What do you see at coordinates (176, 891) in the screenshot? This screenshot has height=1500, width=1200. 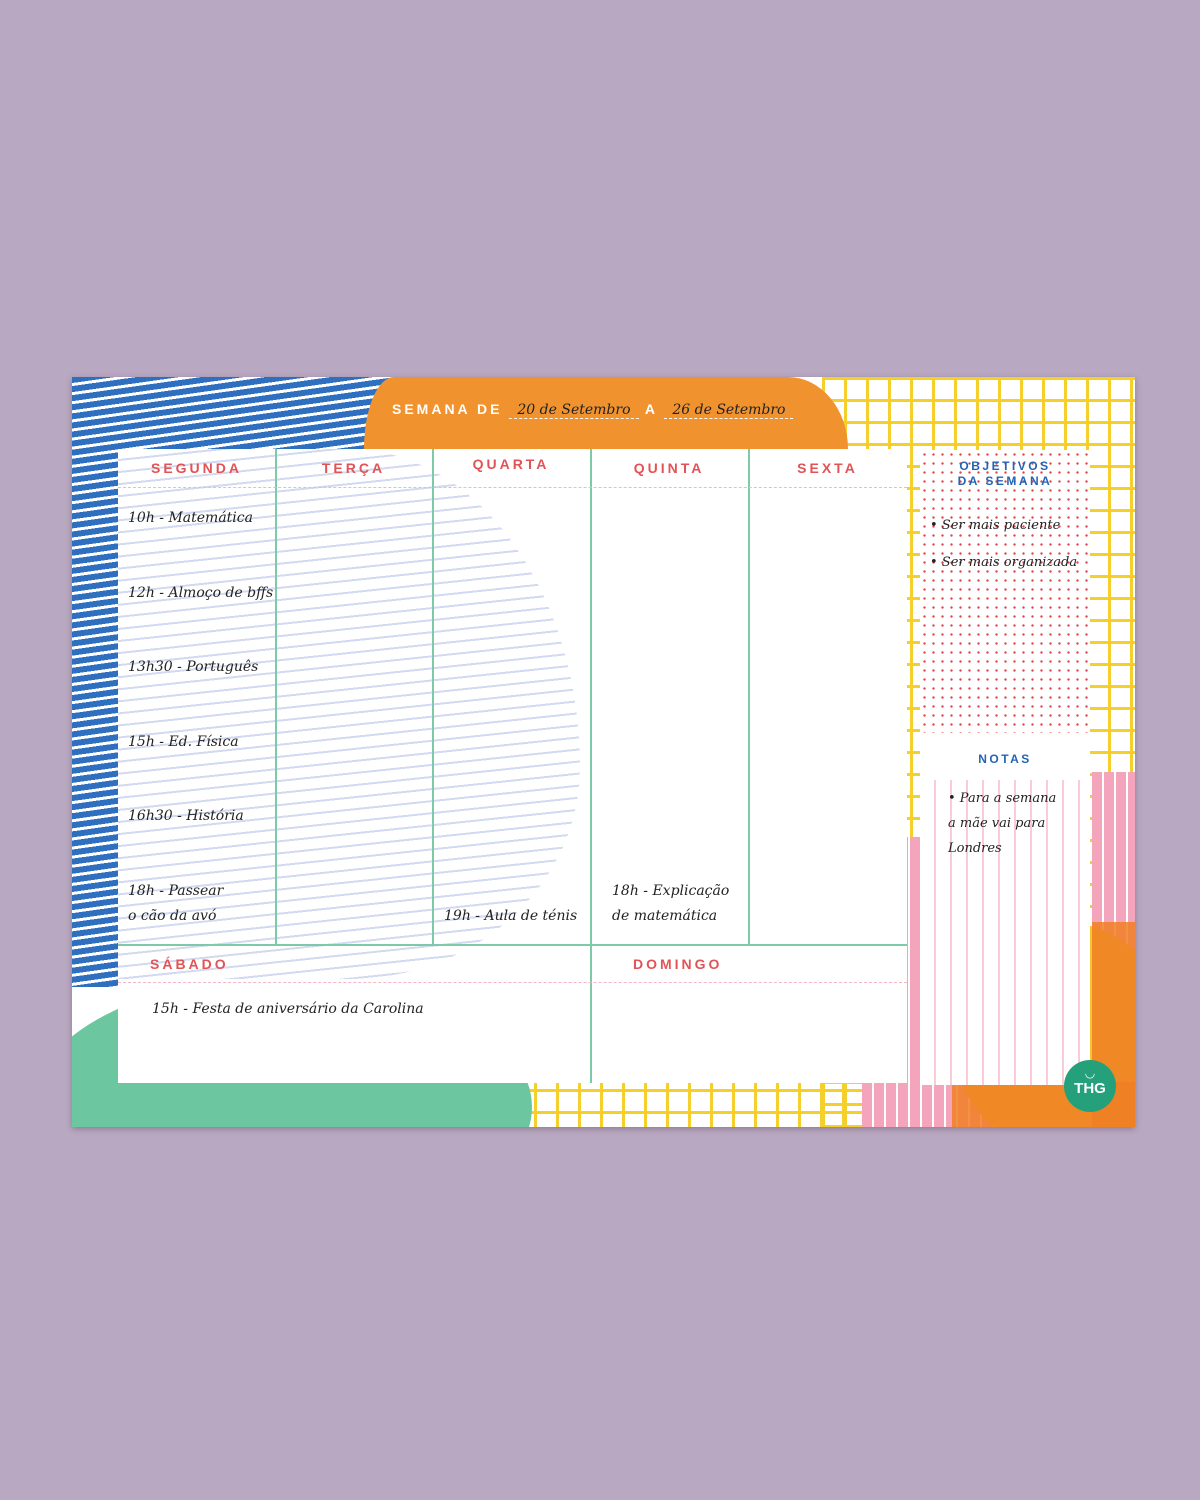 I see `entry: 18h - Passear` at bounding box center [176, 891].